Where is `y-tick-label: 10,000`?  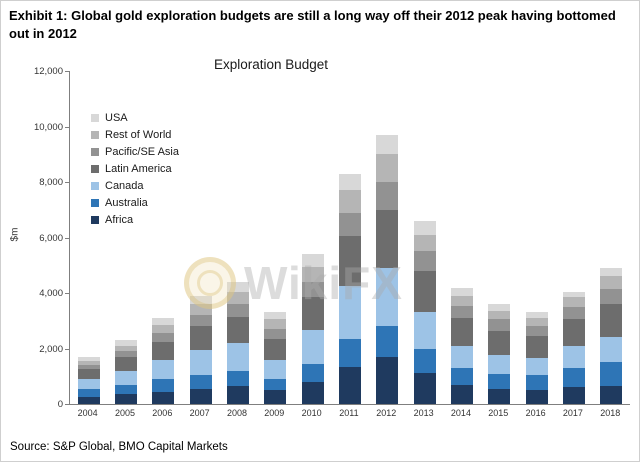 y-tick-label: 10,000 is located at coordinates (48, 127).